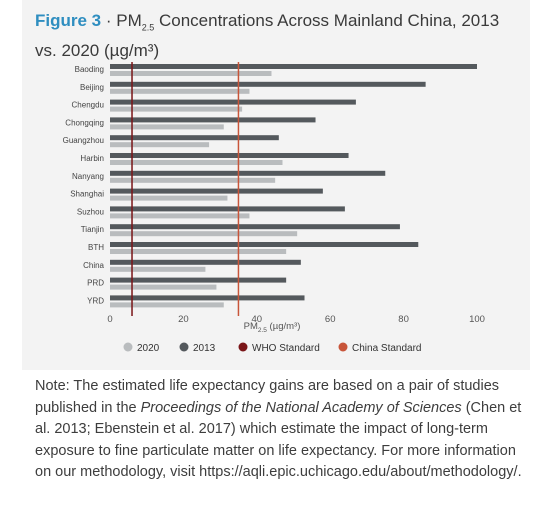 The height and width of the screenshot is (506, 554). What do you see at coordinates (330, 319) in the screenshot?
I see `x-tick-label: 60` at bounding box center [330, 319].